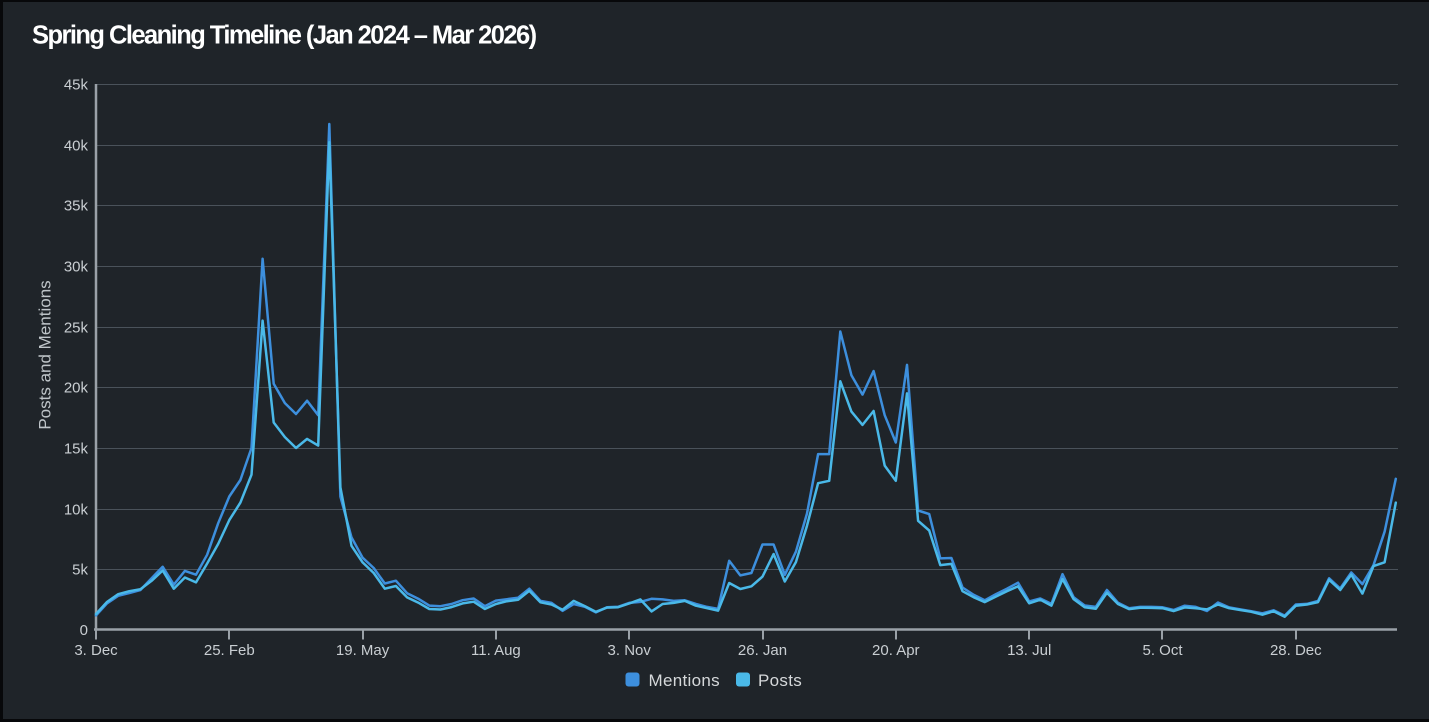 Image resolution: width=1429 pixels, height=722 pixels. Describe the element at coordinates (76, 146) in the screenshot. I see `svg-text: 40k` at that location.